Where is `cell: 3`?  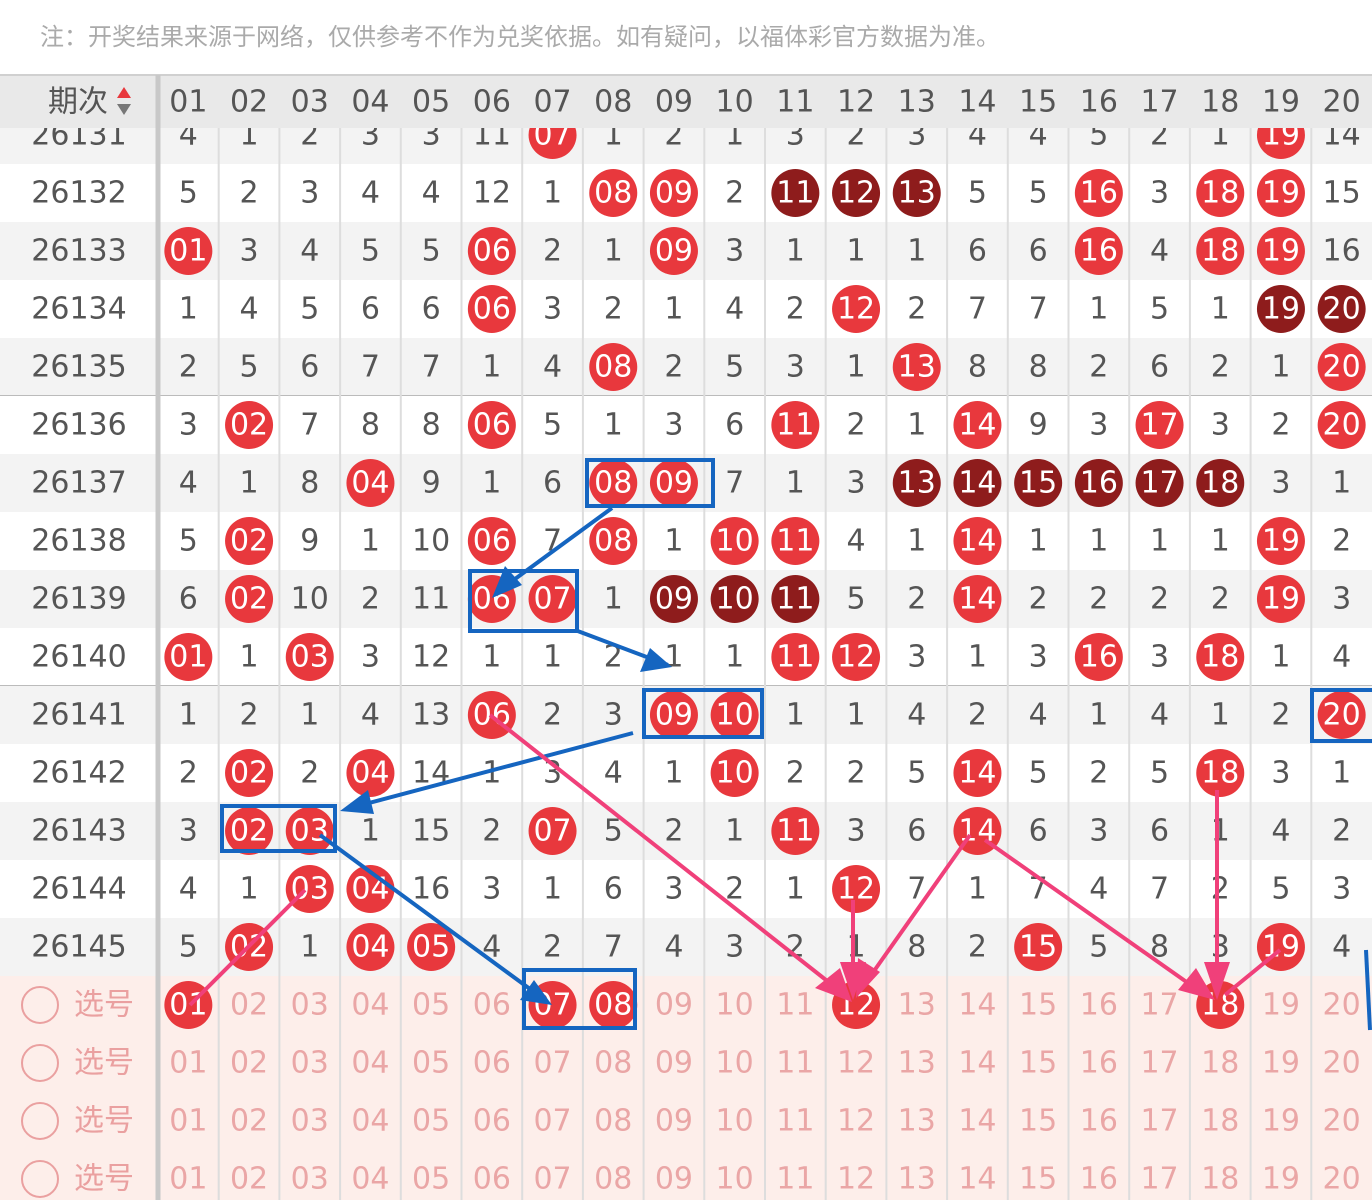 cell: 3 is located at coordinates (734, 251).